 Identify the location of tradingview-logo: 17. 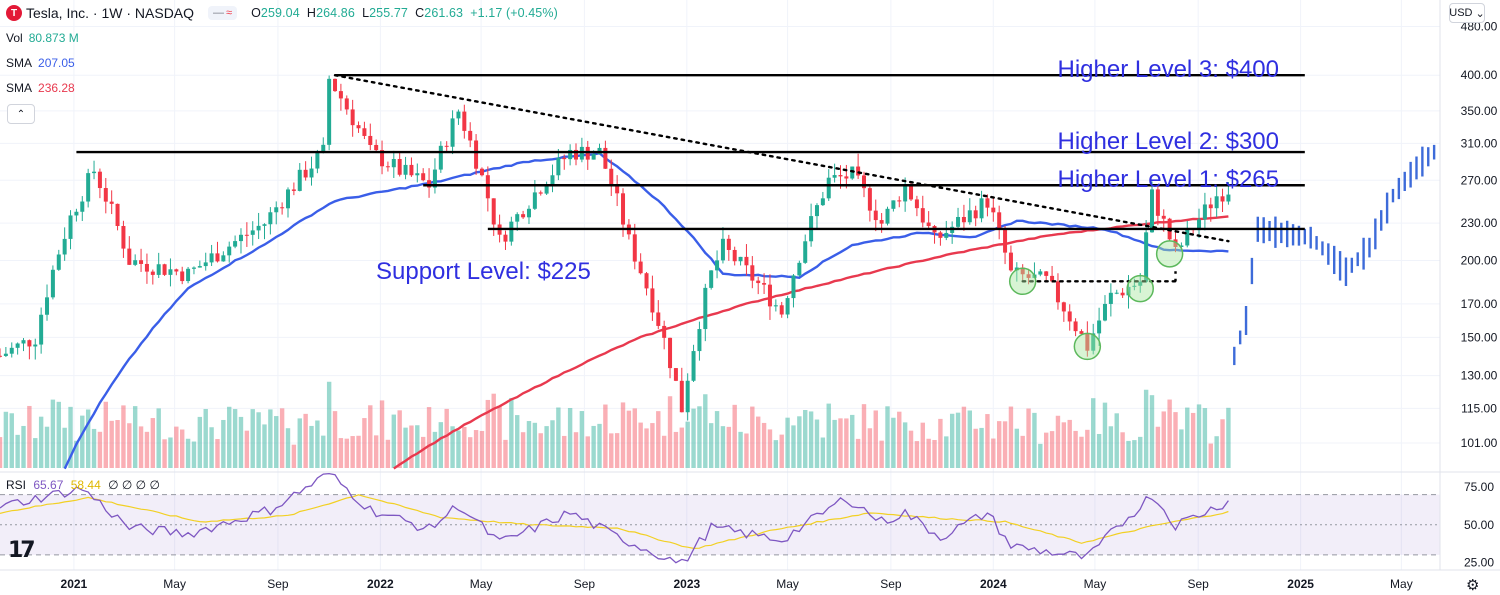
(22, 550).